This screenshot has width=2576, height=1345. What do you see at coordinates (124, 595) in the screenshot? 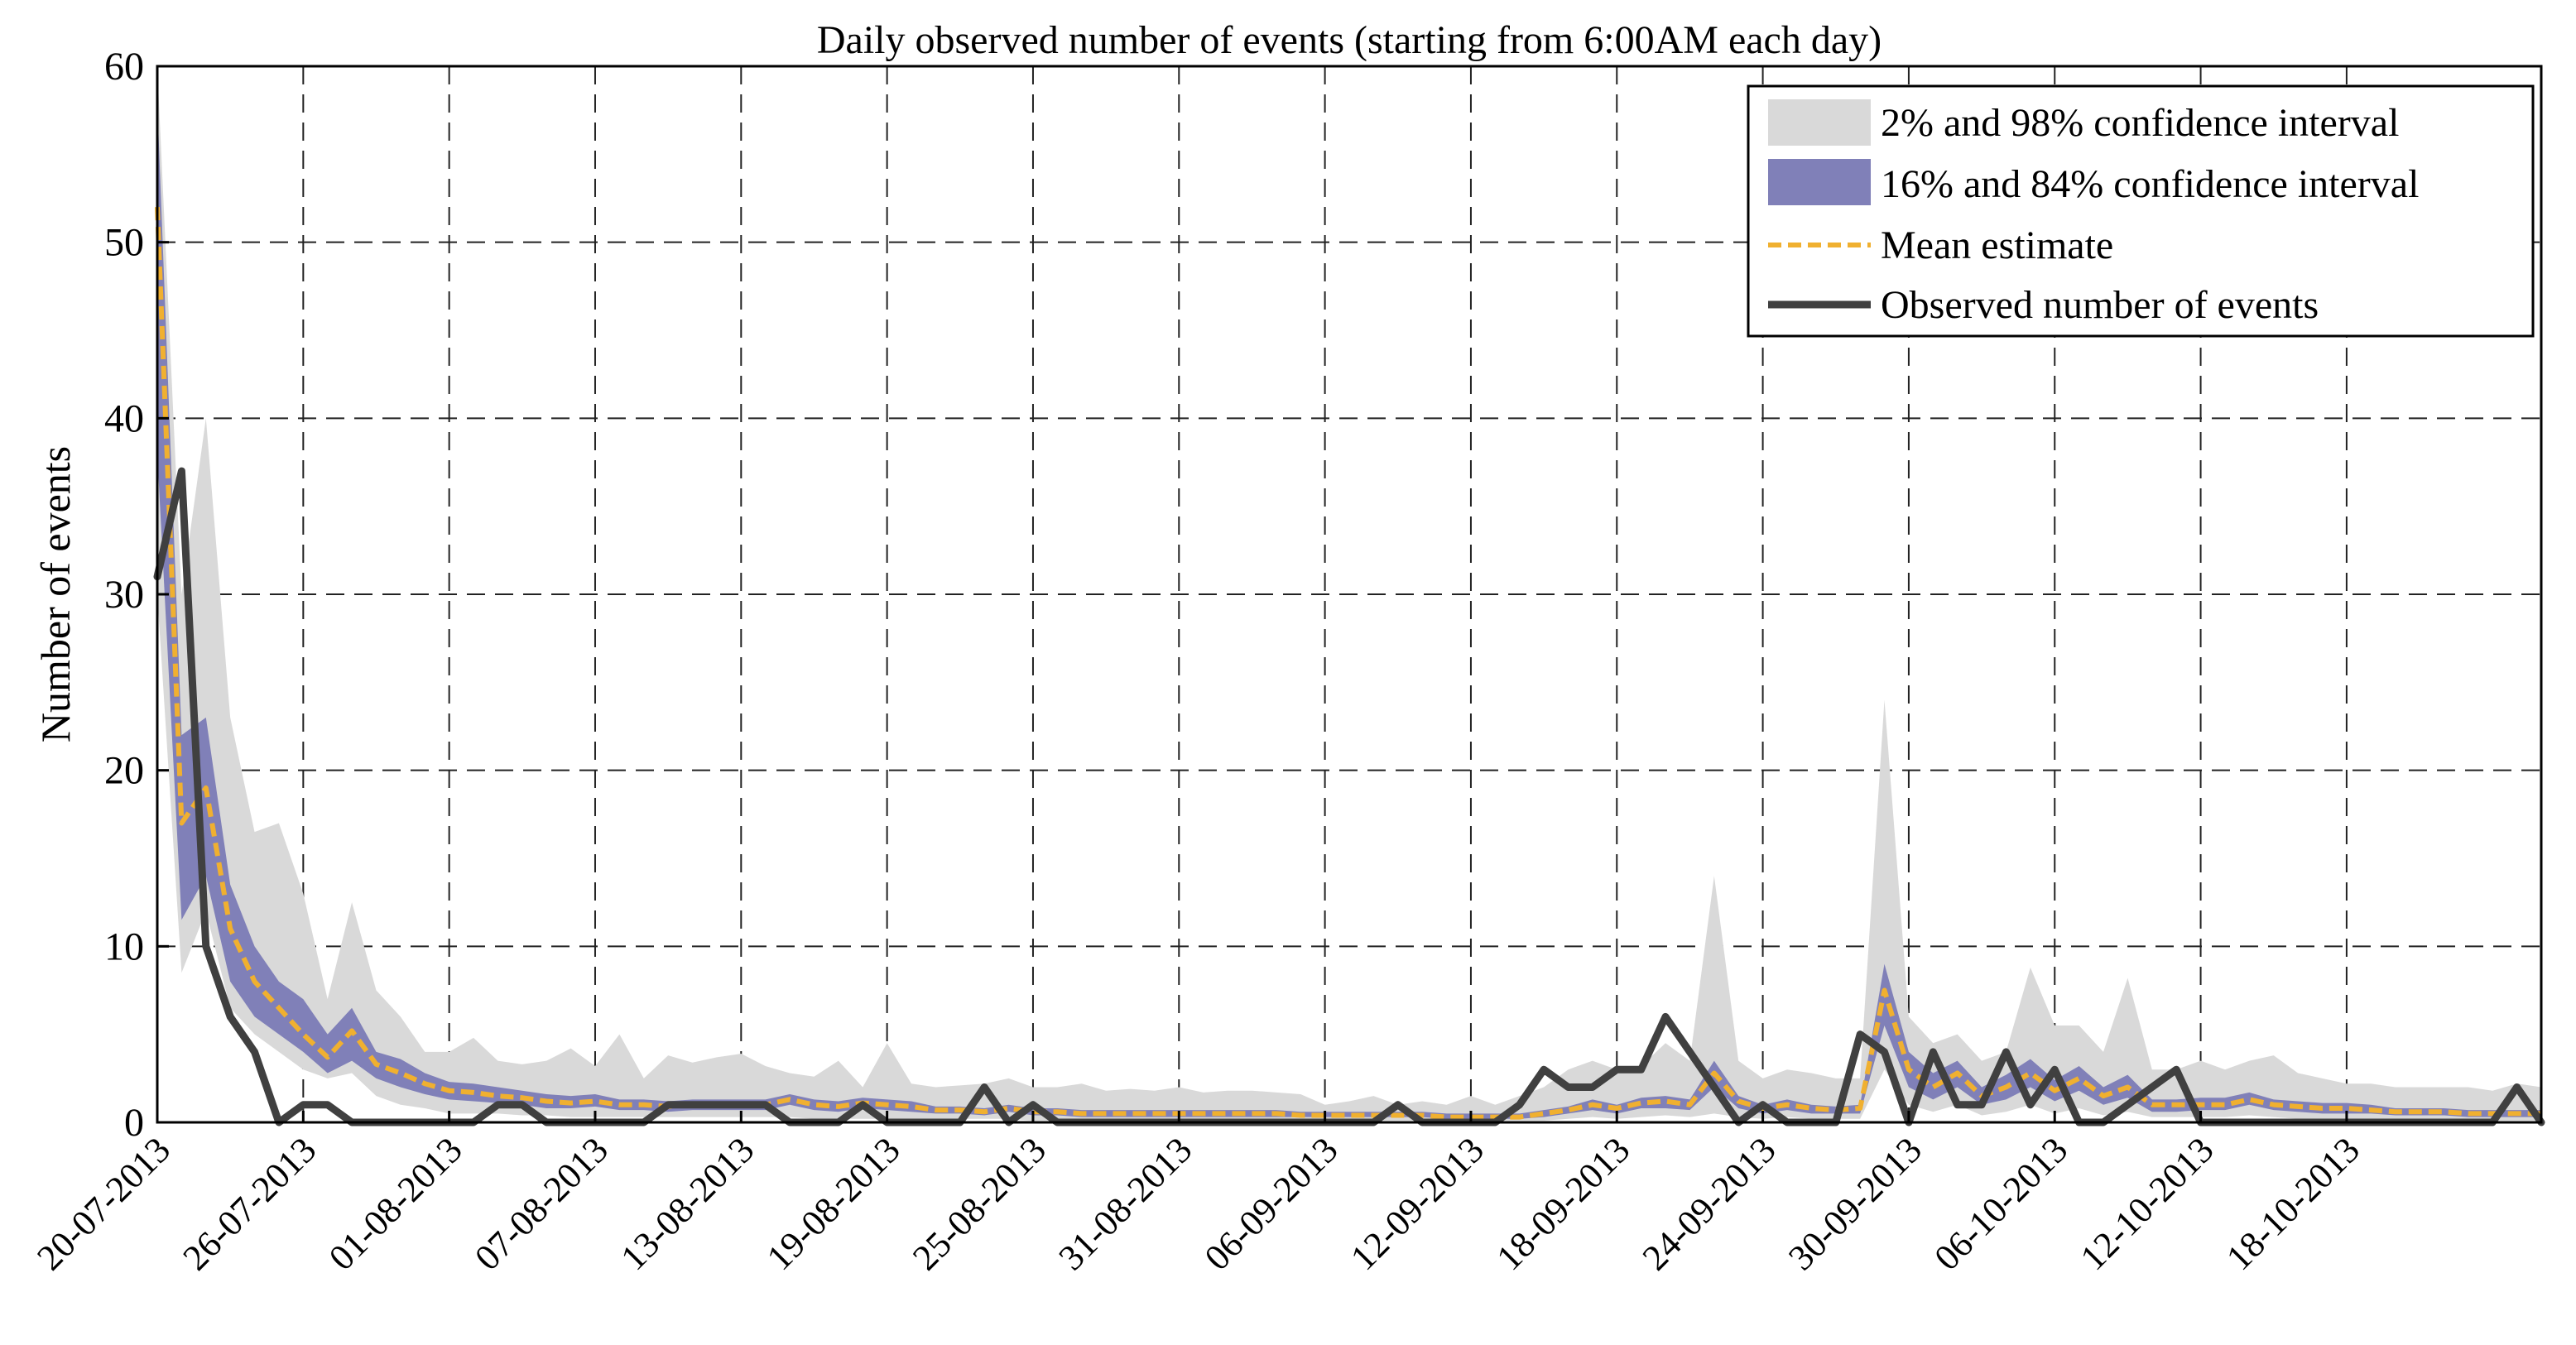
I see `y-tick-label-30: 30` at bounding box center [124, 595].